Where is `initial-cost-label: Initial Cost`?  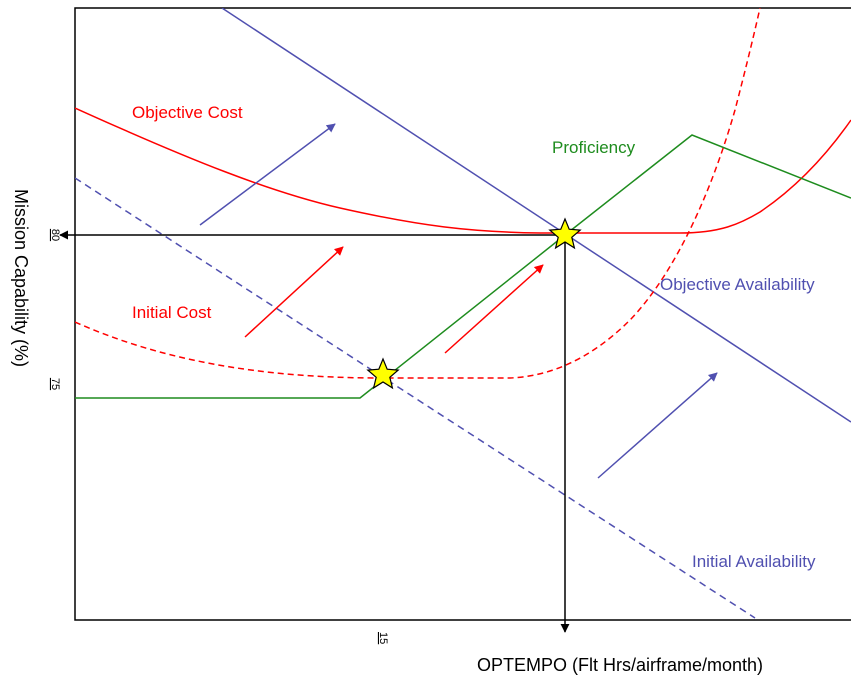 initial-cost-label: Initial Cost is located at coordinates (172, 312).